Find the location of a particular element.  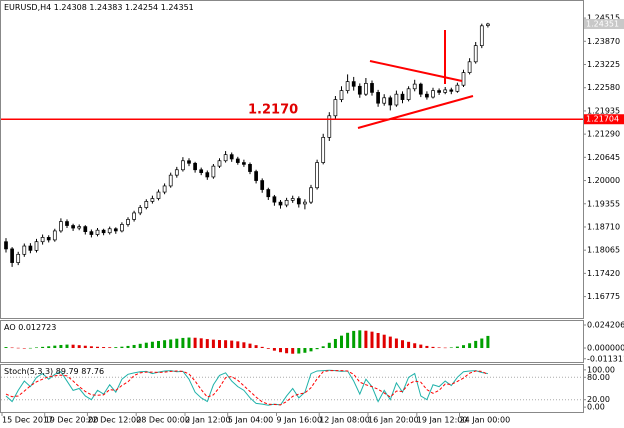

stoch-d-last: 87.76 is located at coordinates (92, 371).